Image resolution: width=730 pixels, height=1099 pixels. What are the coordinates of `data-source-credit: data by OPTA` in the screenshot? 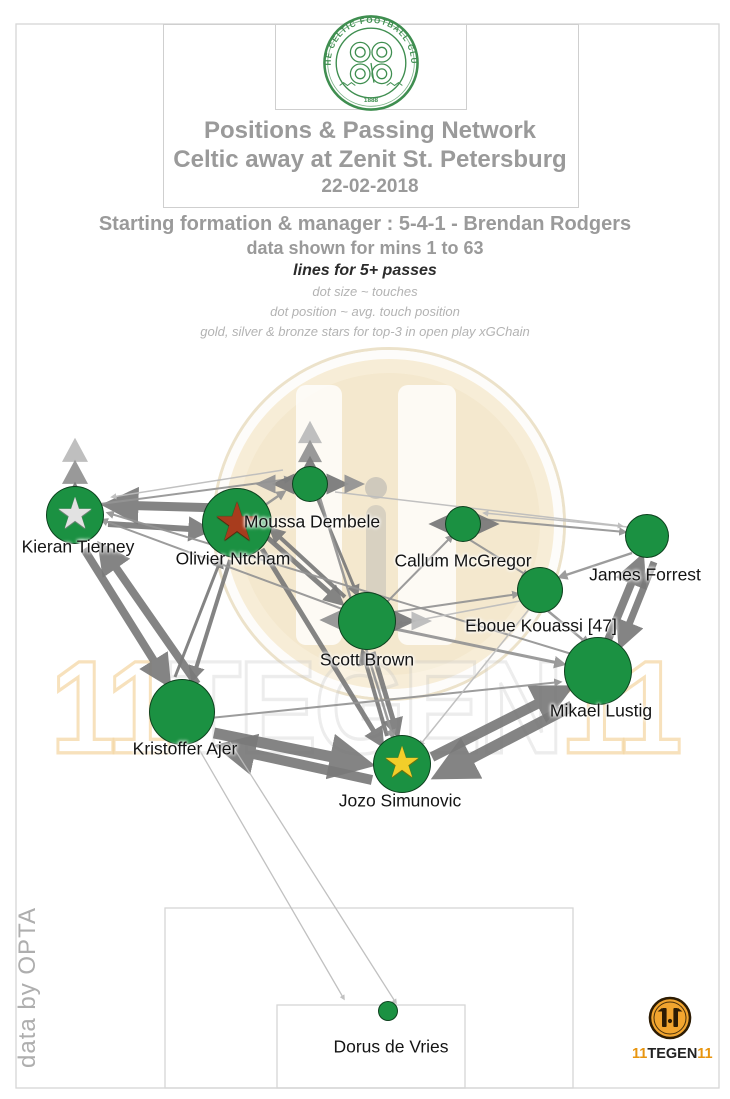 It's located at (27, 987).